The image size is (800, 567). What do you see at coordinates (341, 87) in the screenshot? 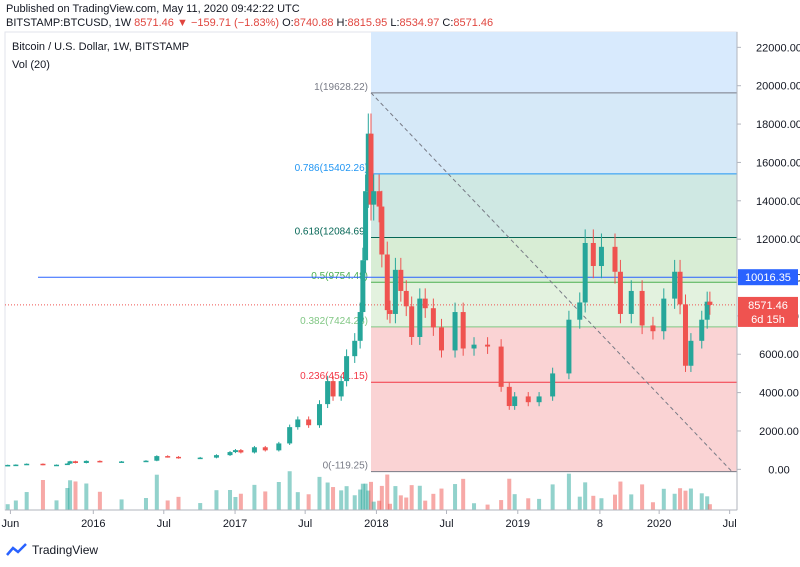
I see `fib-level-label: 1(19628.22)` at bounding box center [341, 87].